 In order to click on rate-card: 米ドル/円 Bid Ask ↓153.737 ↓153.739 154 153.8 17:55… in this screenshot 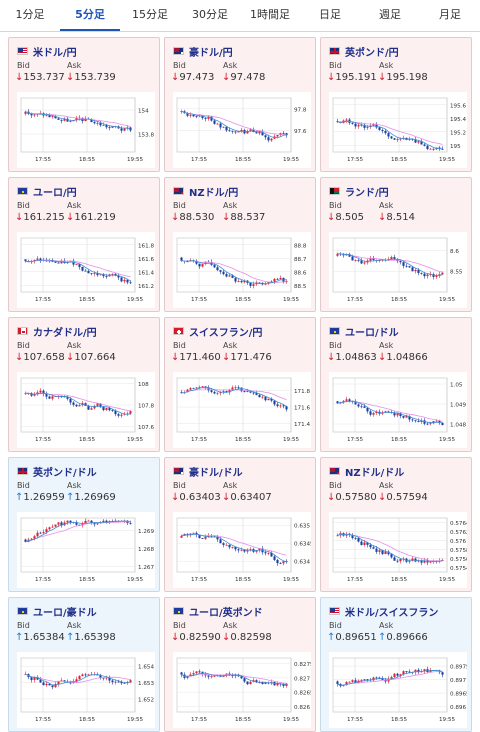, I will do `click(84, 104)`.